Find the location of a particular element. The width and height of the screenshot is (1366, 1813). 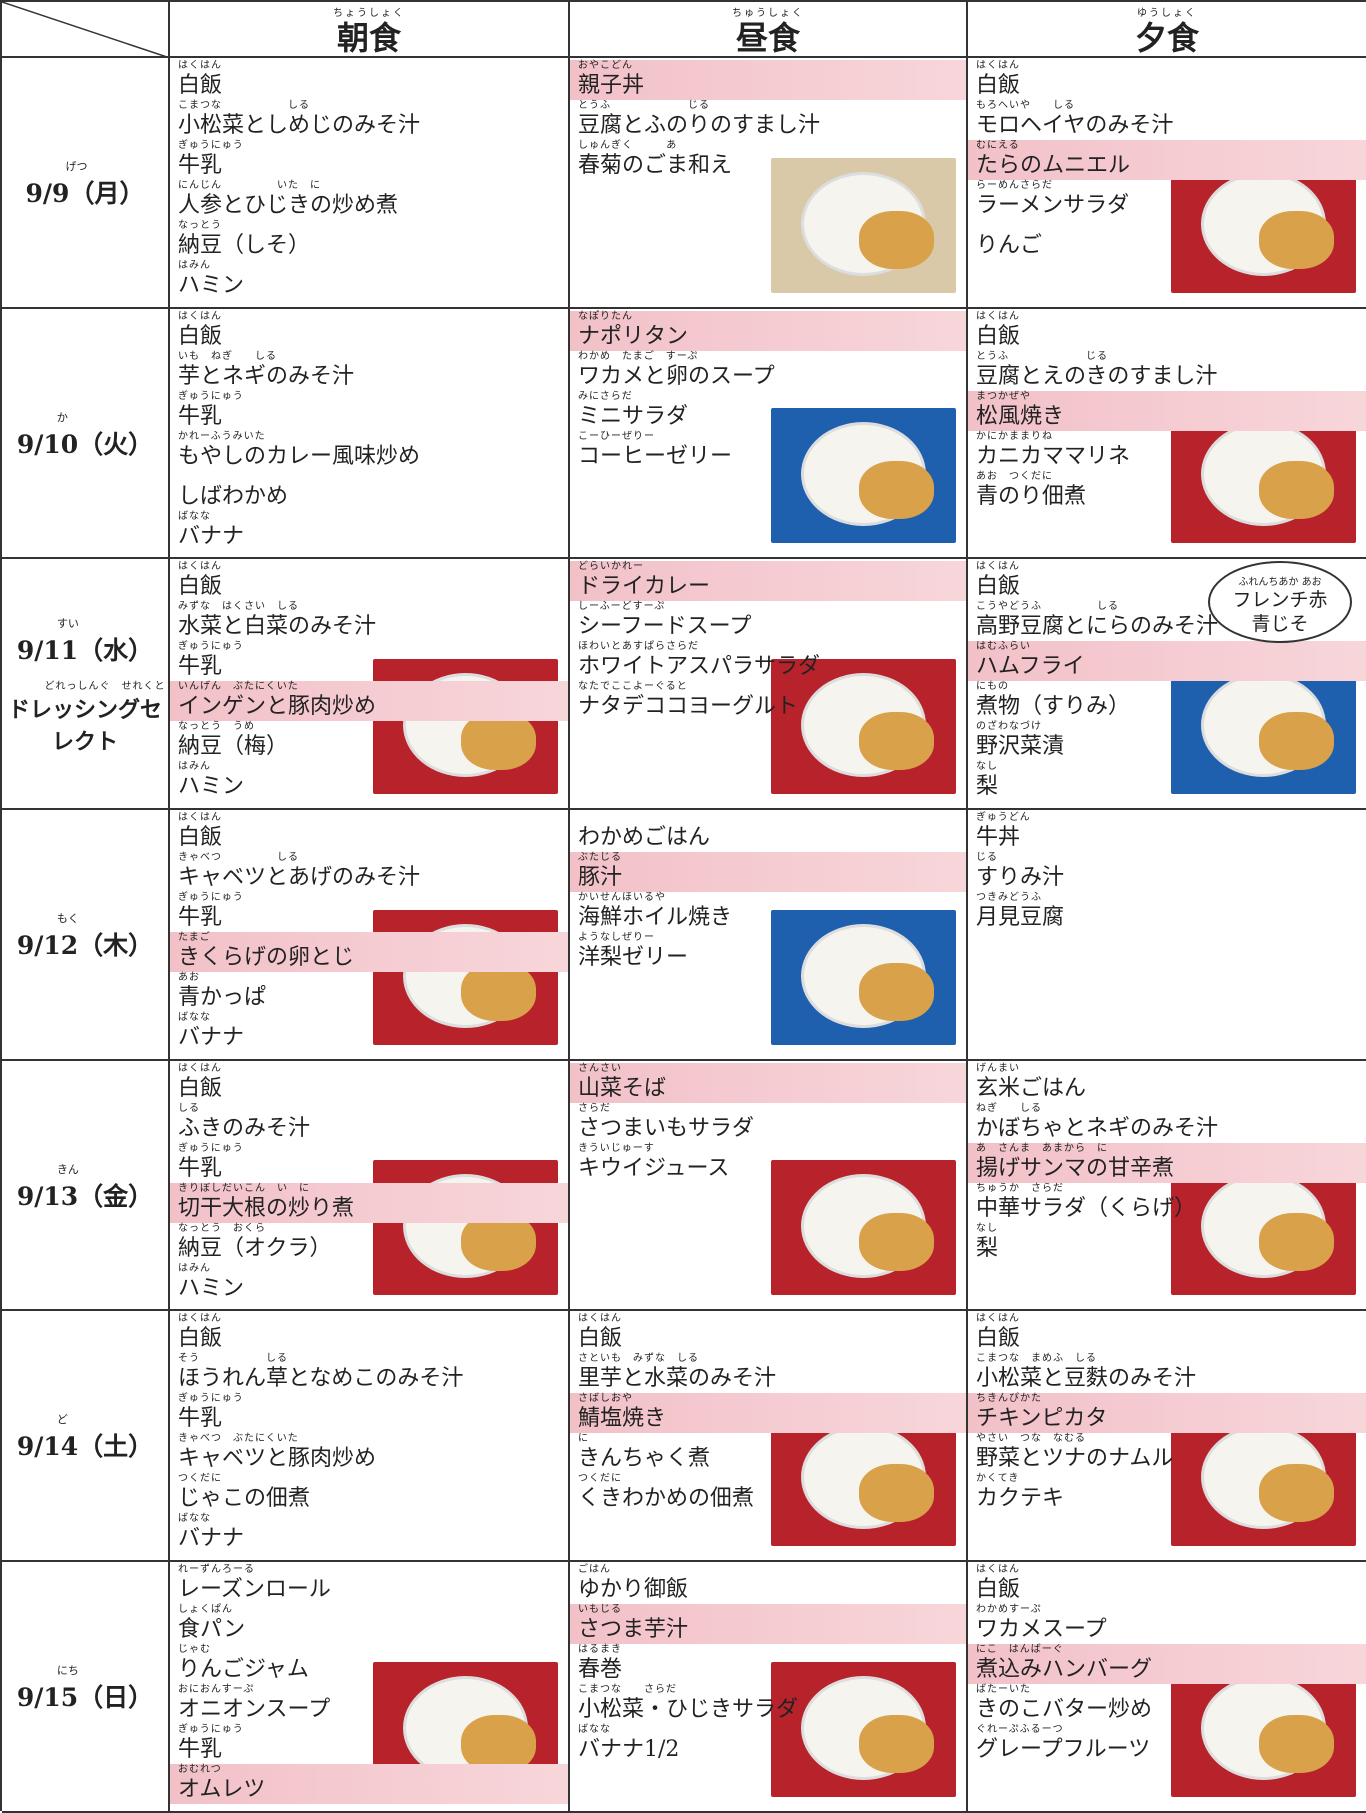

item-ruby: もろへいや しる is located at coordinates (1025, 105).